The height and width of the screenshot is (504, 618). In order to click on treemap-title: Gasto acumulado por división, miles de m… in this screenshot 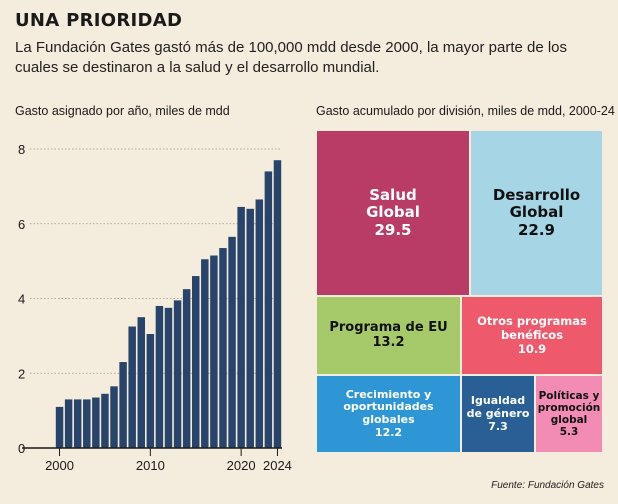, I will do `click(465, 111)`.